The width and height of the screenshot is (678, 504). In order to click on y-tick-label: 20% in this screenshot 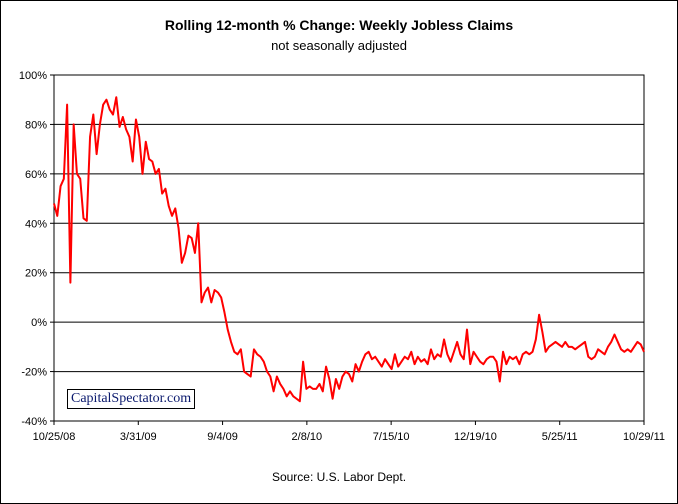, I will do `click(36, 274)`.